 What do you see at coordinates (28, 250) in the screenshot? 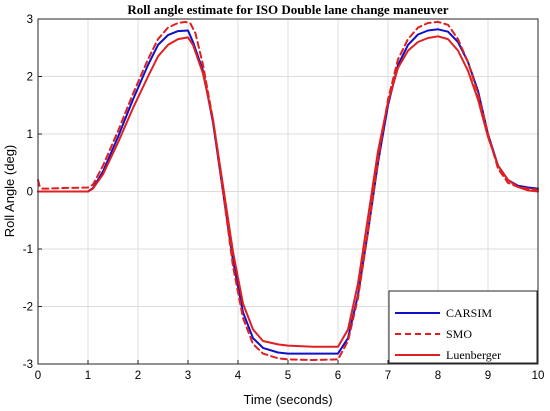
I see `y-tick-label: -1` at bounding box center [28, 250].